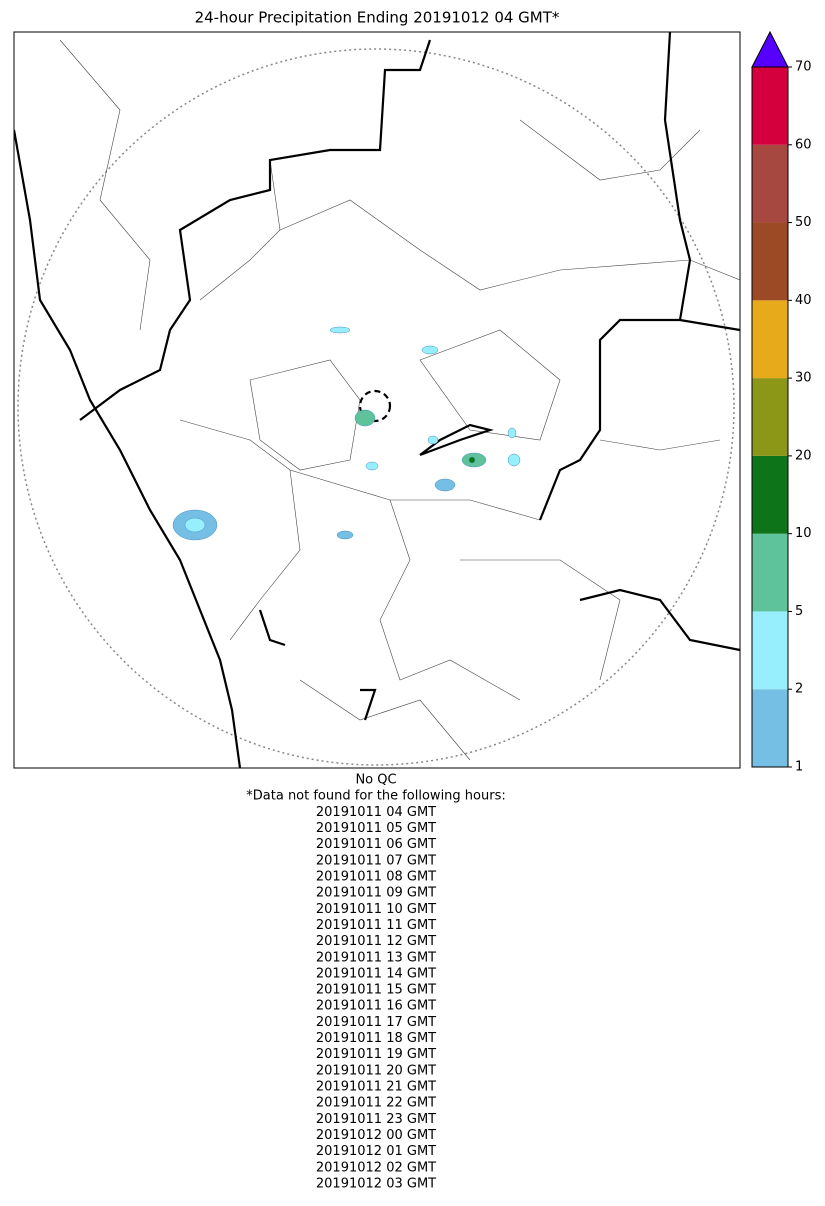 The height and width of the screenshot is (1206, 825). Describe the element at coordinates (376, 1070) in the screenshot. I see `footer-line: 20191011 20 GMT` at that location.